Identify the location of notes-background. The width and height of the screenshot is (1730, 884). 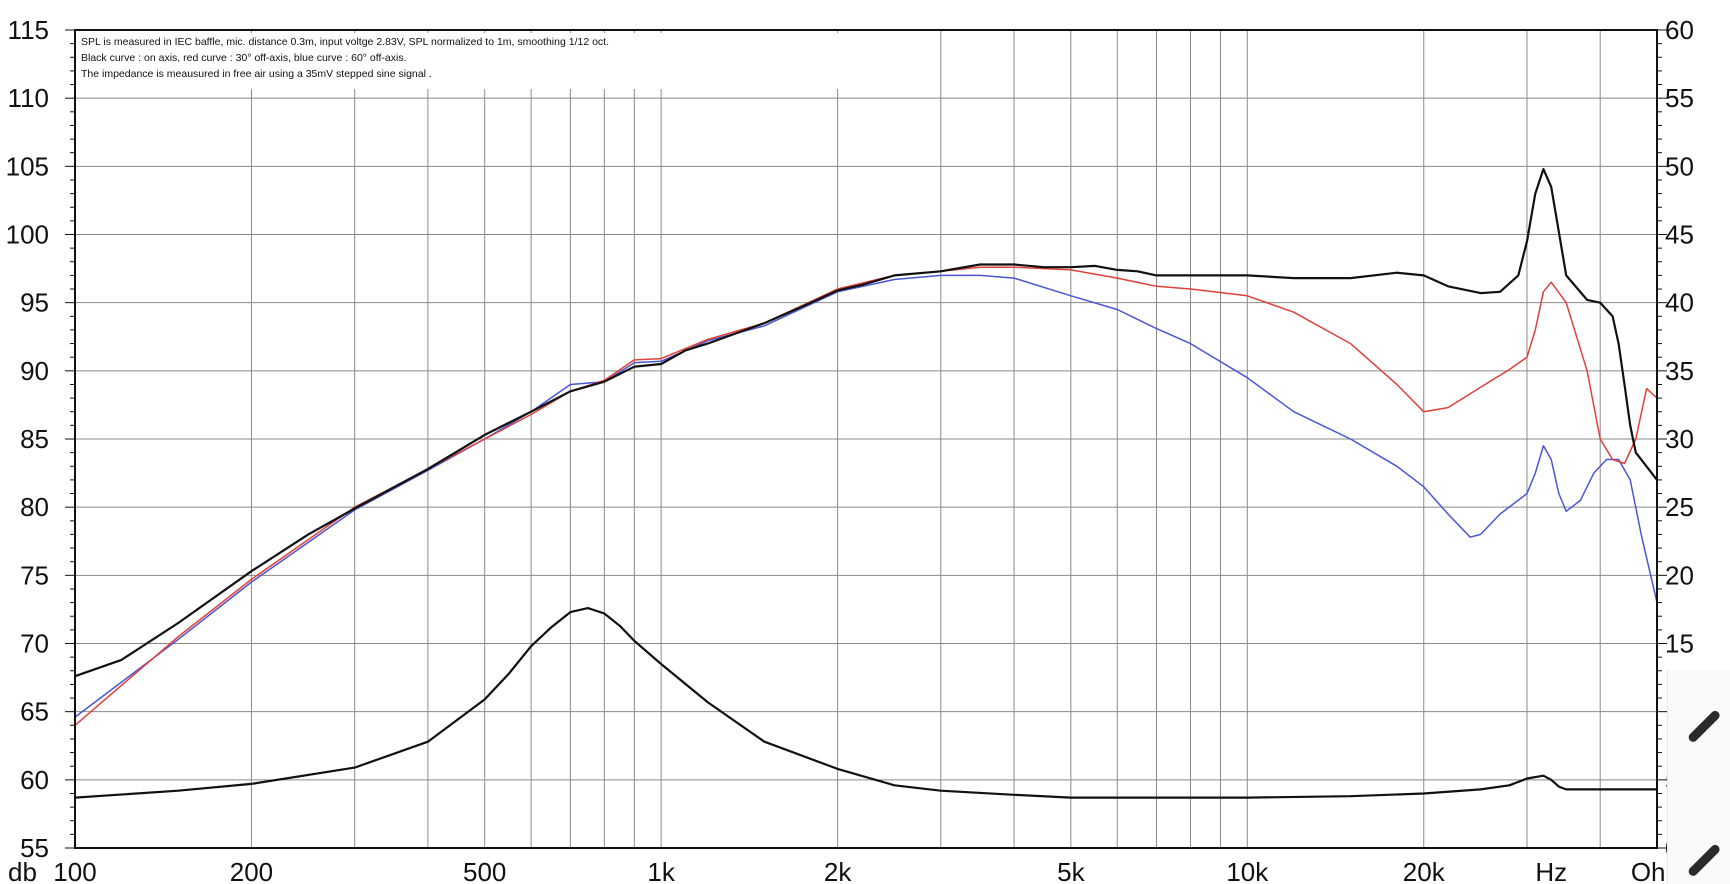
(473, 61).